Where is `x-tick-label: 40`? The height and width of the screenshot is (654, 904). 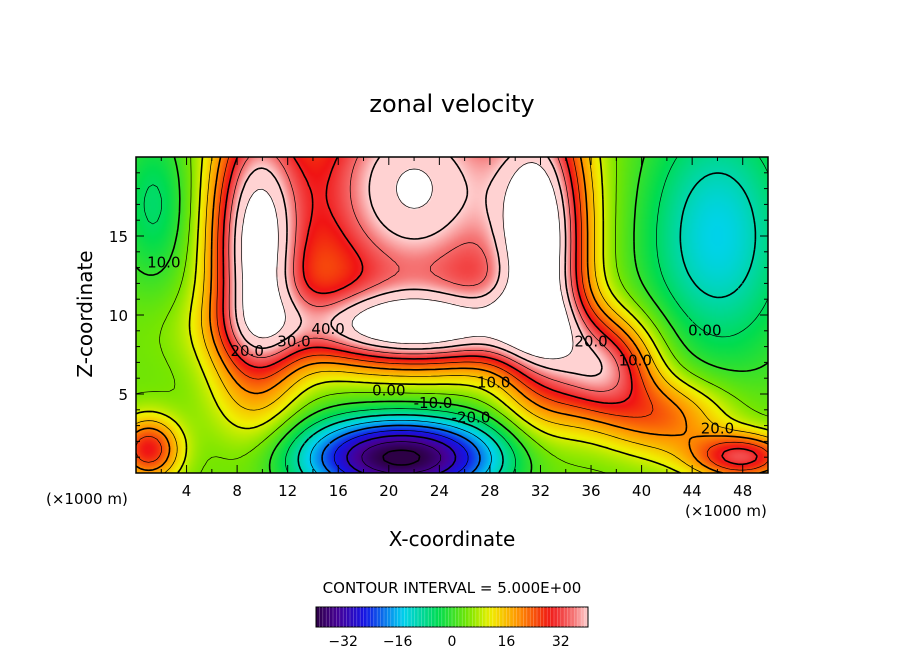
x-tick-label: 40 is located at coordinates (641, 491).